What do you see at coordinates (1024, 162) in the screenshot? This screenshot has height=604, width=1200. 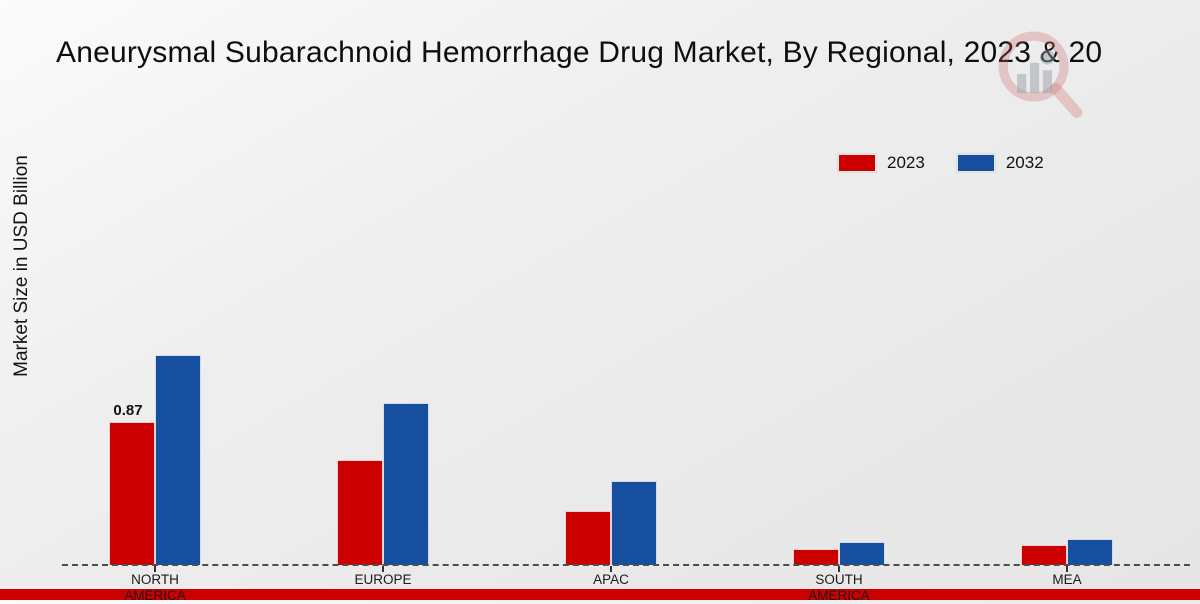 I see `legend-label-2032: 2032` at bounding box center [1024, 162].